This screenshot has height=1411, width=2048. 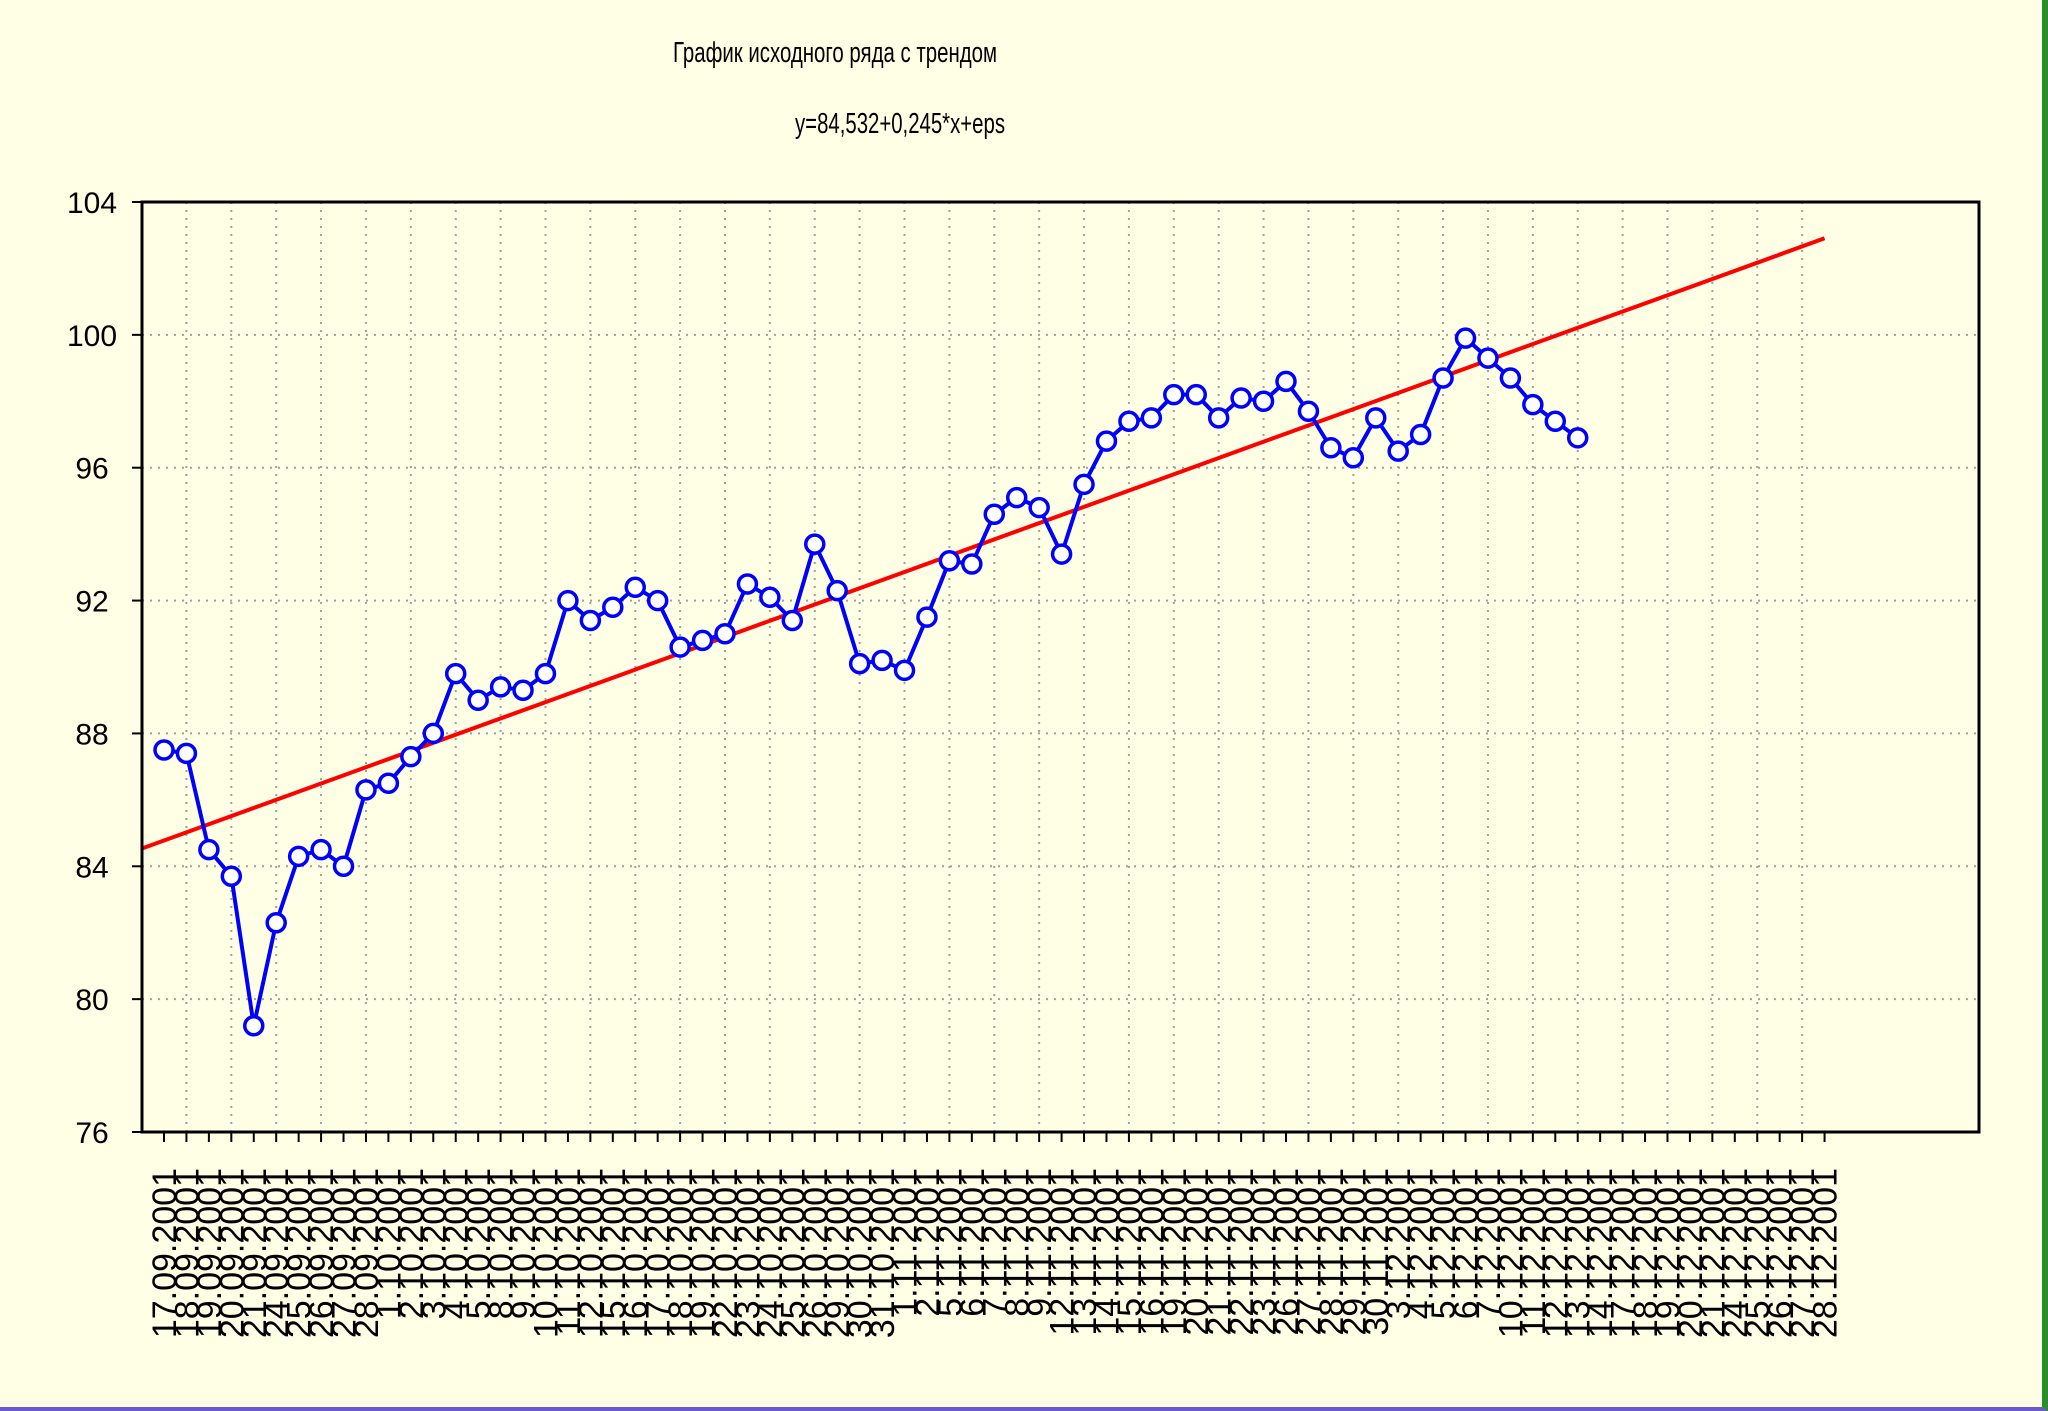 What do you see at coordinates (277, 1253) in the screenshot?
I see `x-tick-label: 24.09.2001` at bounding box center [277, 1253].